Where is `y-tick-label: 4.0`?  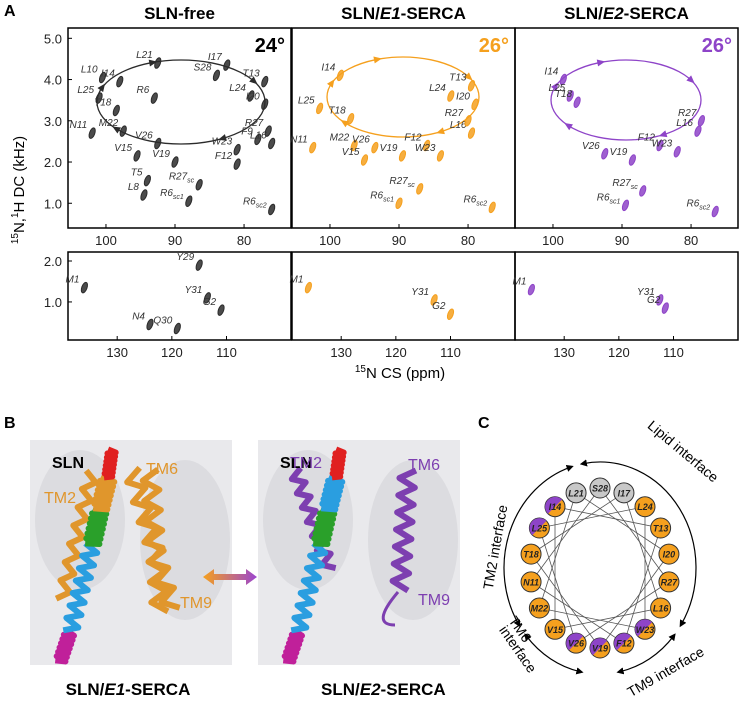
y-tick-label: 4.0 is located at coordinates (53, 80).